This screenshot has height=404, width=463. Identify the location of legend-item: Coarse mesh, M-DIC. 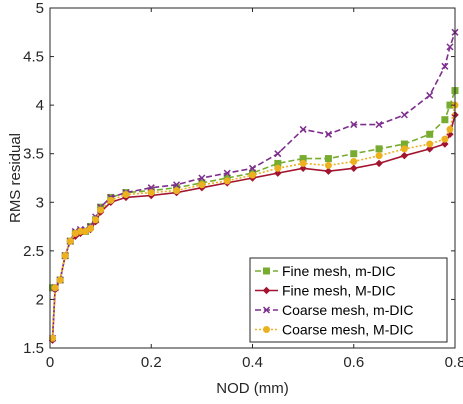
(334, 330).